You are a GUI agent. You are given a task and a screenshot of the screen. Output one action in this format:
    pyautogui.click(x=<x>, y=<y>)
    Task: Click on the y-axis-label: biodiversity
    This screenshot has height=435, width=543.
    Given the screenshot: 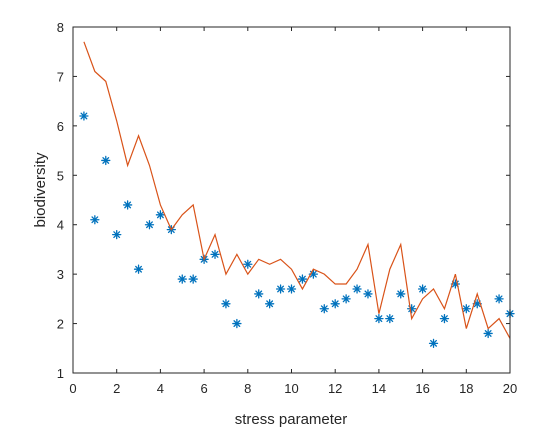 What is the action you would take?
    pyautogui.click(x=40, y=190)
    